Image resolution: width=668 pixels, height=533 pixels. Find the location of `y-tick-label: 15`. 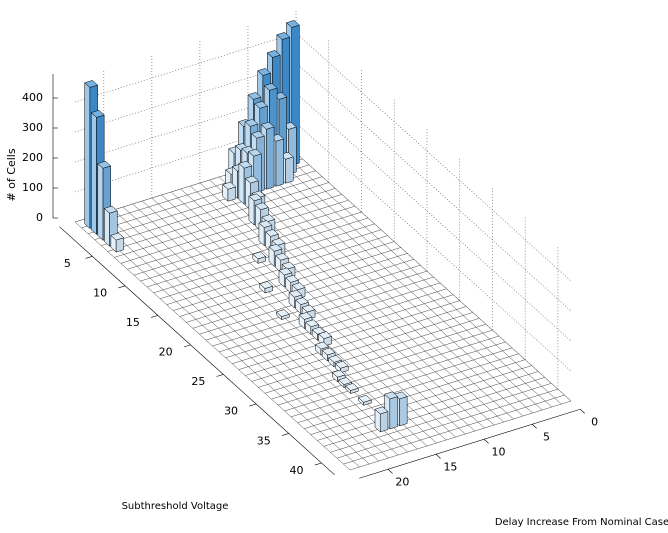

y-tick-label: 15 is located at coordinates (450, 466).